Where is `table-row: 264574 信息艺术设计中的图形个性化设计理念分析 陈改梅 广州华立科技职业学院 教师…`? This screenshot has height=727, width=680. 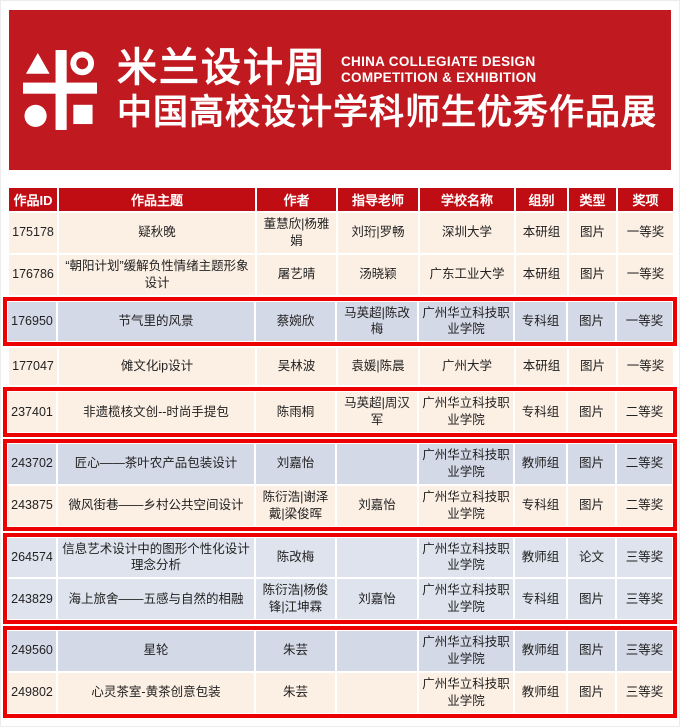 table-row: 264574 信息艺术设计中的图形个性化设计理念分析 陈改梅 广州华立科技职业学院 教师… is located at coordinates (340, 557).